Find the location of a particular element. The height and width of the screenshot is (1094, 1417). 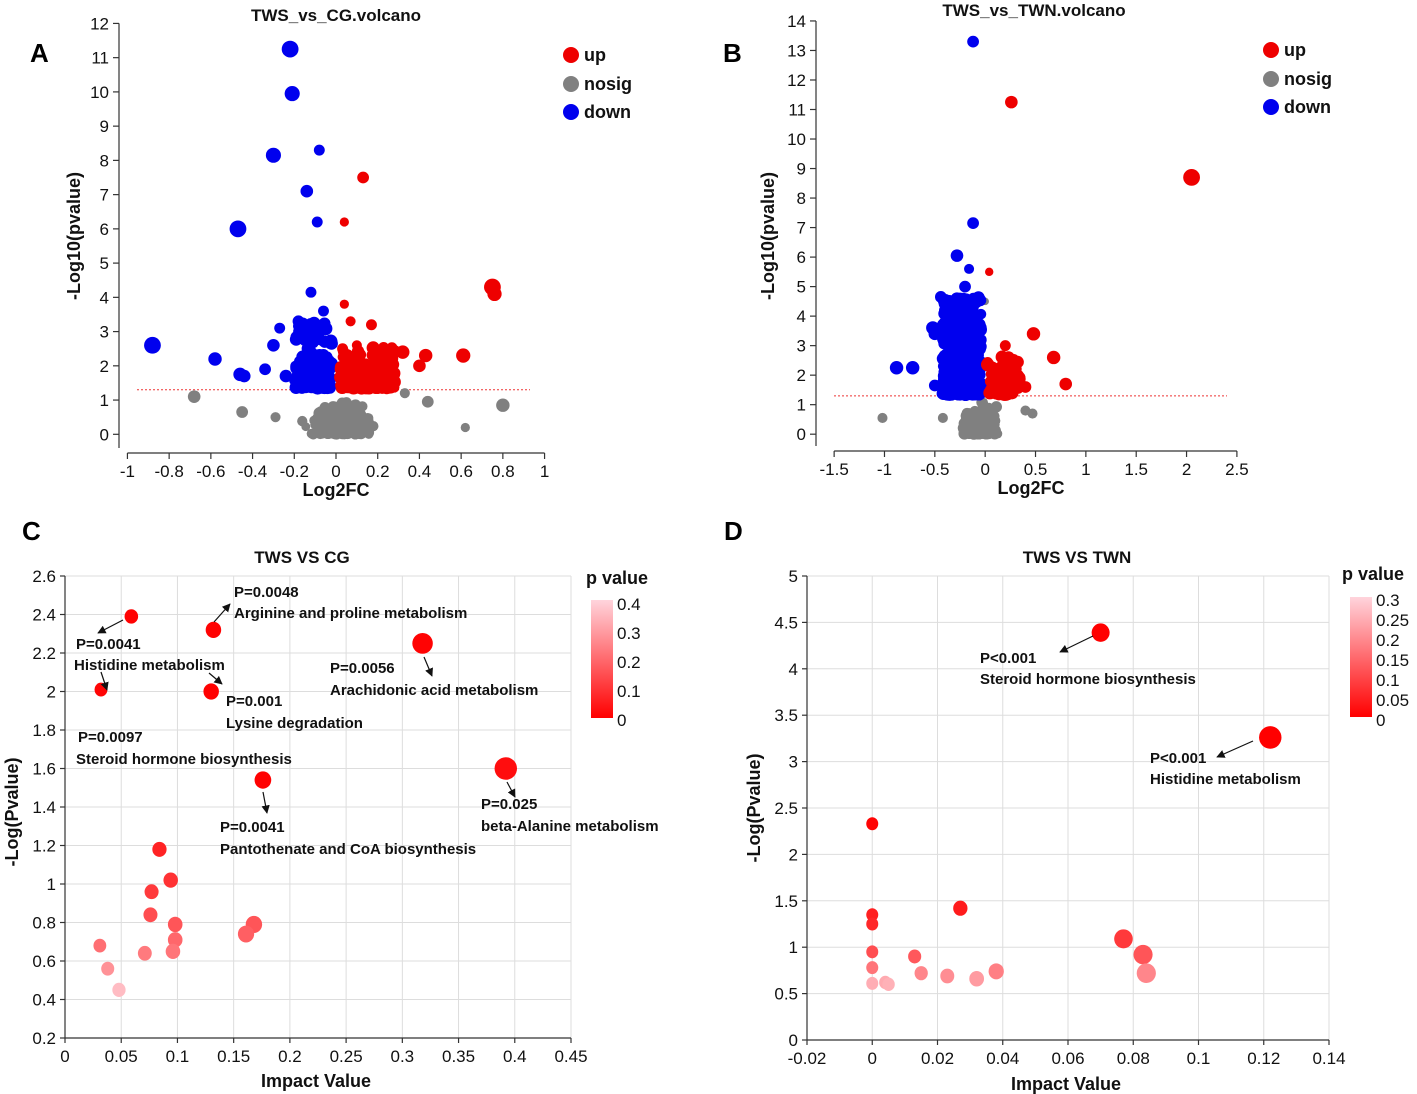

panel-c-y-ticks: 0.2 0.4 0.6 0.8 1 1.2 1.4 1.6 1.8 2 2.2 2.4 2.6 is located at coordinates (49, 807).